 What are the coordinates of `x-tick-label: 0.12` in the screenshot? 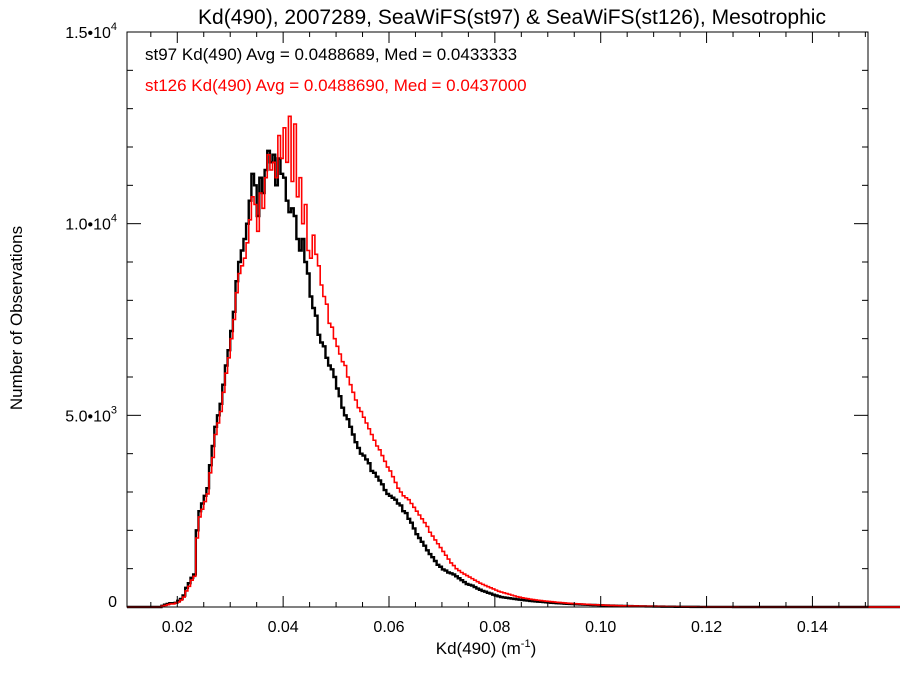 It's located at (706, 627).